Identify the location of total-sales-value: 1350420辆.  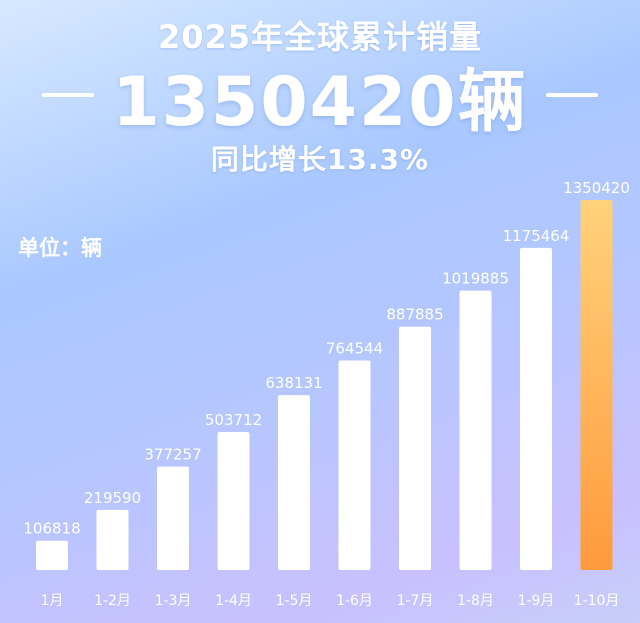
(320, 102).